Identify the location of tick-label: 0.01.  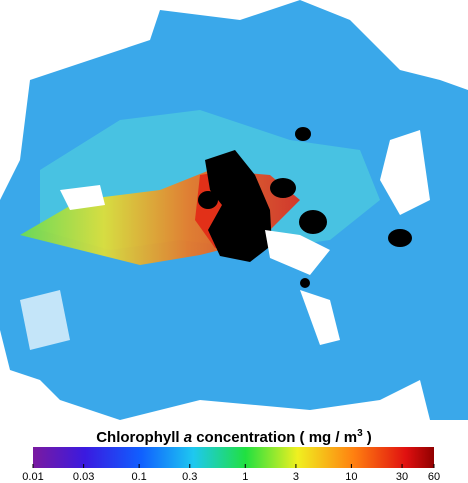
(32, 477).